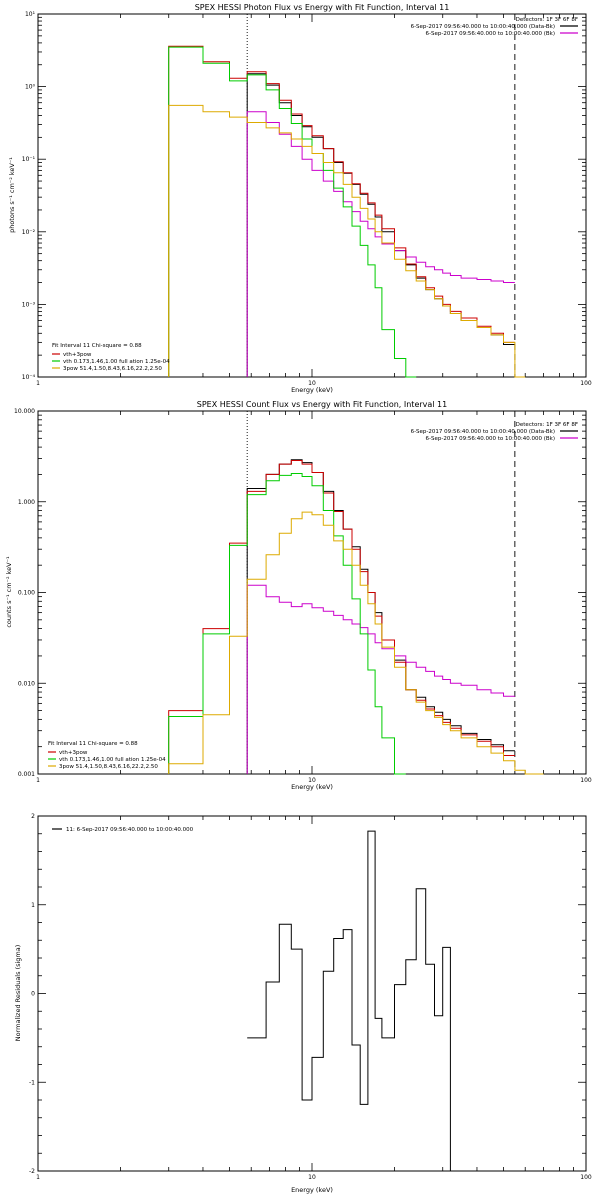 This screenshot has width=600, height=1200. Describe the element at coordinates (112, 369) in the screenshot. I see `photon-flux-legend-3pow: 3pow 51.4,1.50,8.43,6.16,22.2,2.50` at that location.